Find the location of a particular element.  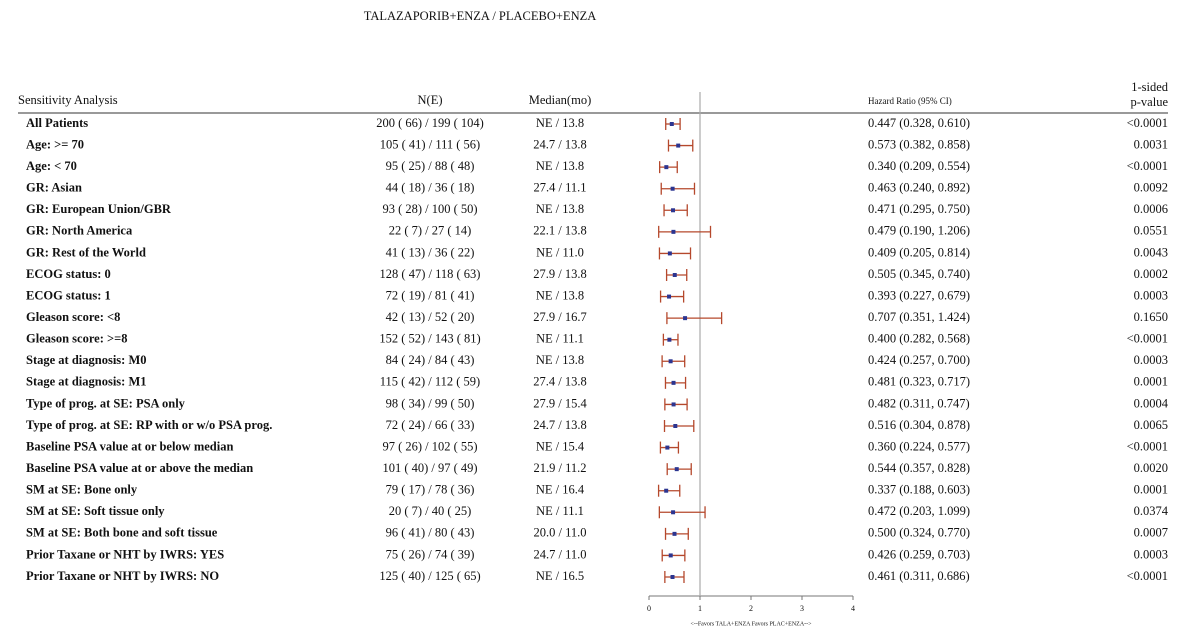

row-label: SM at SE: Bone only is located at coordinates (82, 490).